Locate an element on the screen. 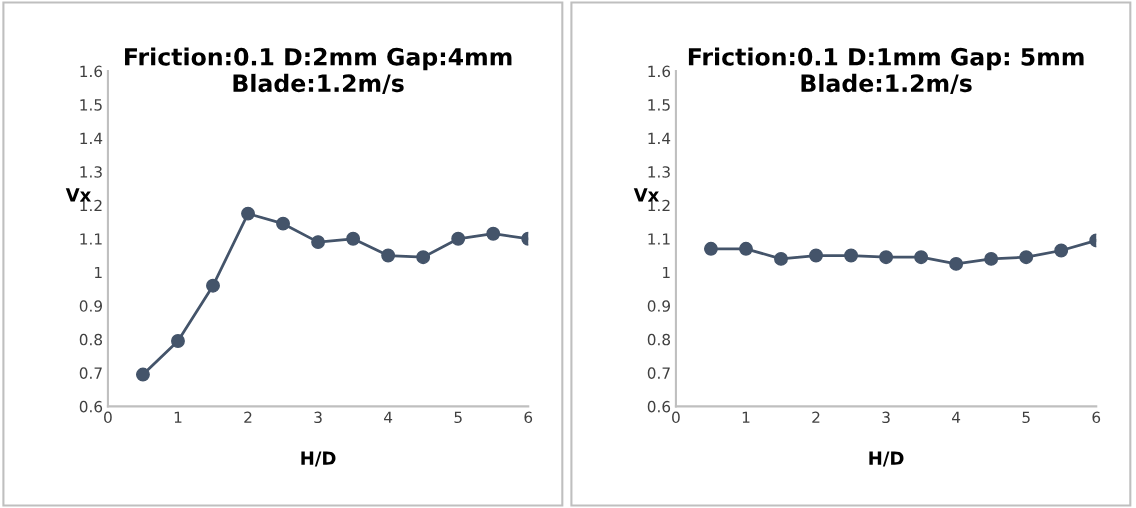 The height and width of the screenshot is (508, 1136). chart-title: Friction:0.1 D:2mm Gap:4mm Blade:1.2m/s is located at coordinates (318, 70).